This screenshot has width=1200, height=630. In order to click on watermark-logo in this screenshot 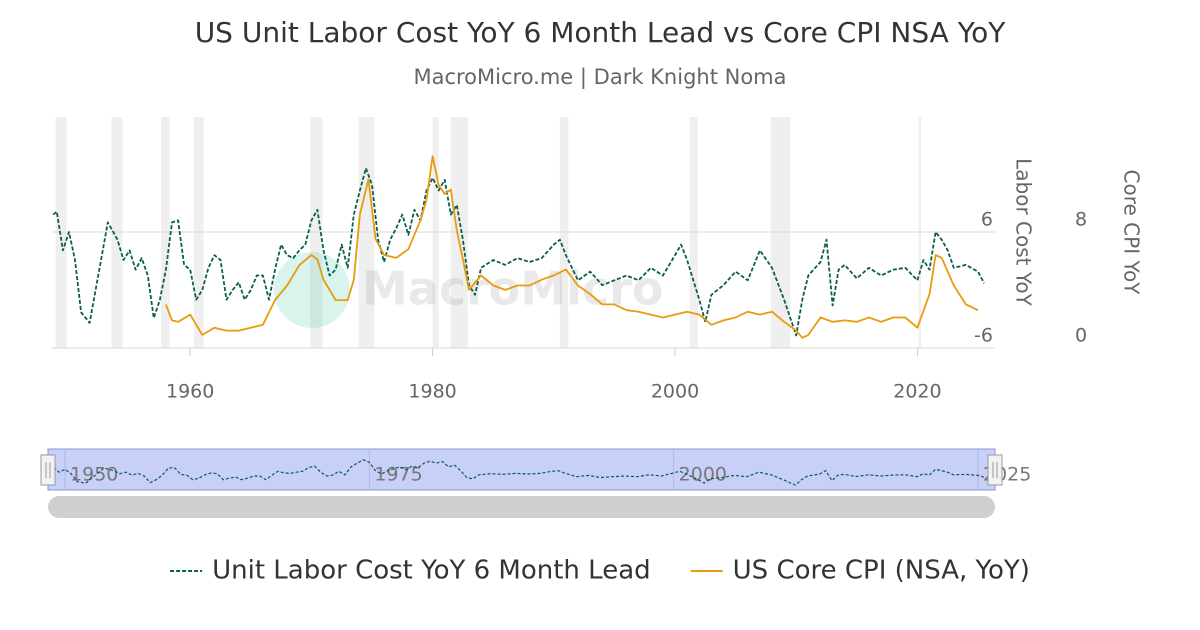, I will do `click(312, 290)`.